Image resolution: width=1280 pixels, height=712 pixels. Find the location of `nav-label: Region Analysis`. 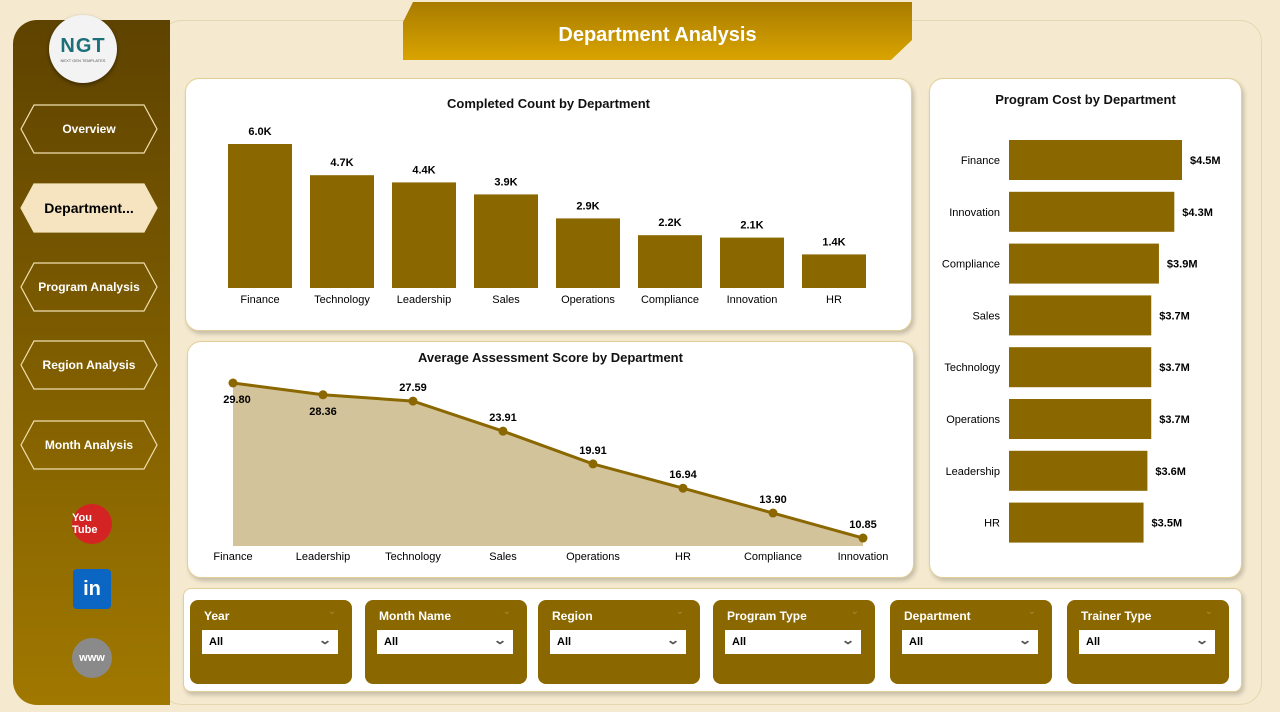

nav-label: Region Analysis is located at coordinates (89, 365).